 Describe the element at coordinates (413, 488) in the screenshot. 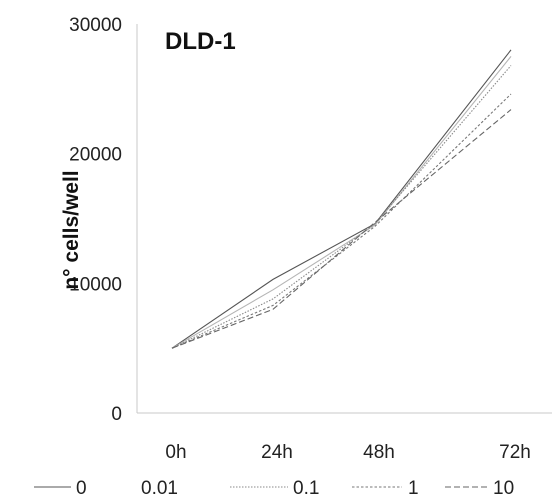

I see `legend-label: 1` at that location.